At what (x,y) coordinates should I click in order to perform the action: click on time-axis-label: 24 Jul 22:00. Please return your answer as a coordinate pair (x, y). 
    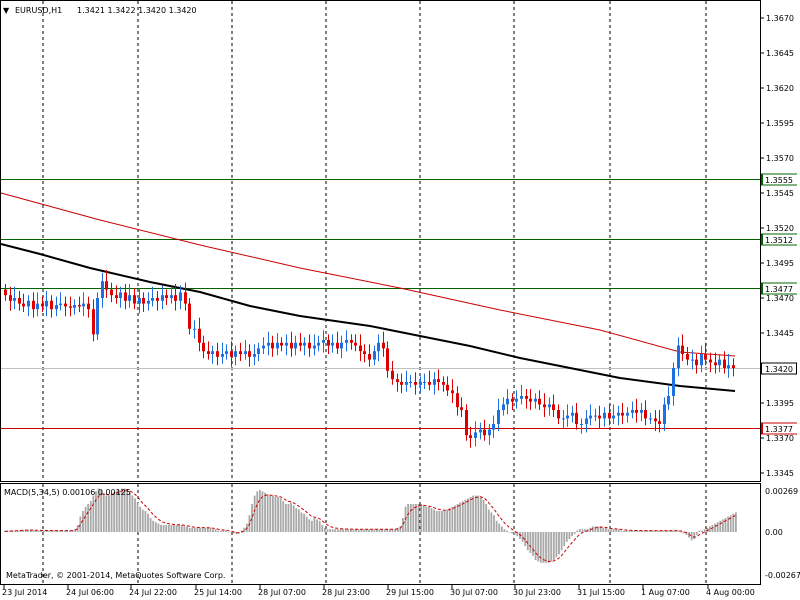
    Looking at the image, I should click on (153, 592).